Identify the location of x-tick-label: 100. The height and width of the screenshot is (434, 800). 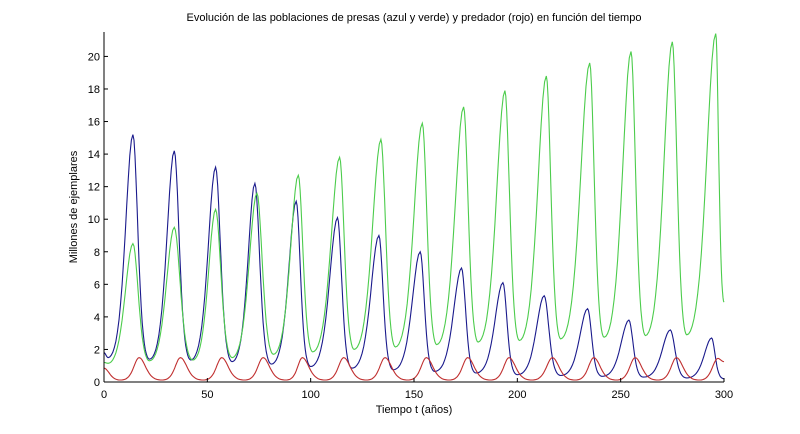
(310, 395).